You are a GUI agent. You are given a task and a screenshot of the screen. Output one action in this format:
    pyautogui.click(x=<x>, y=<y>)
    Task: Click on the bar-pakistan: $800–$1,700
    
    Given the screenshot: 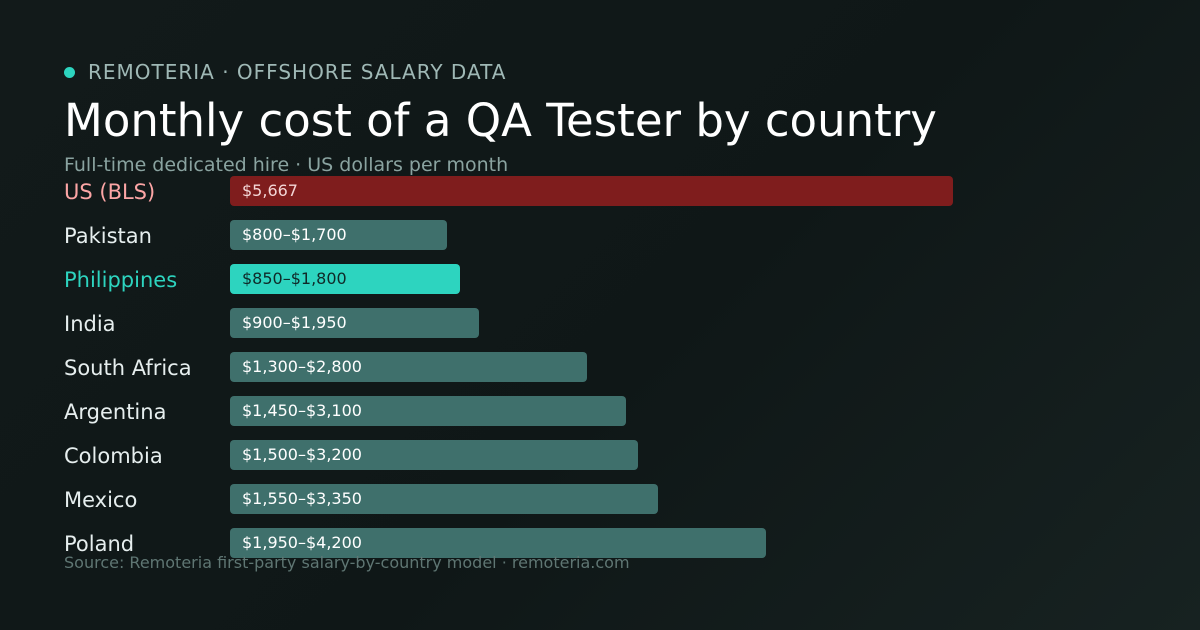 What is the action you would take?
    pyautogui.click(x=338, y=235)
    